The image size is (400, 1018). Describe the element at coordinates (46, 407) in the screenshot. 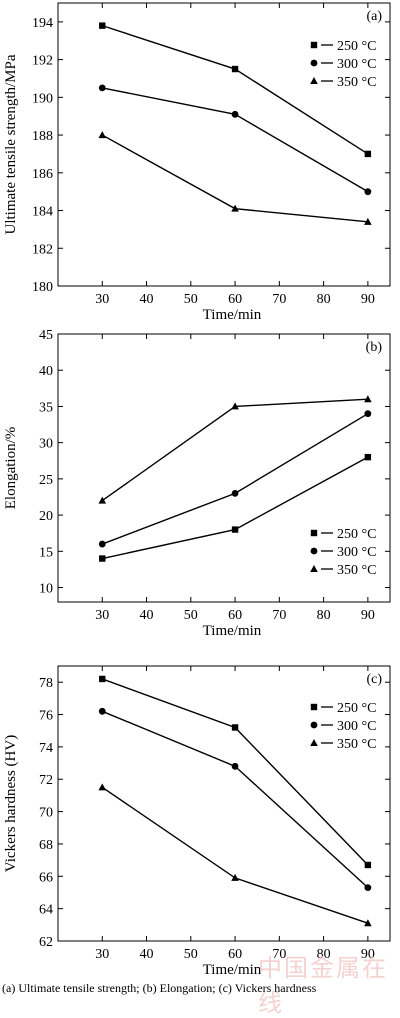

I see `y-tick-label: 35` at that location.